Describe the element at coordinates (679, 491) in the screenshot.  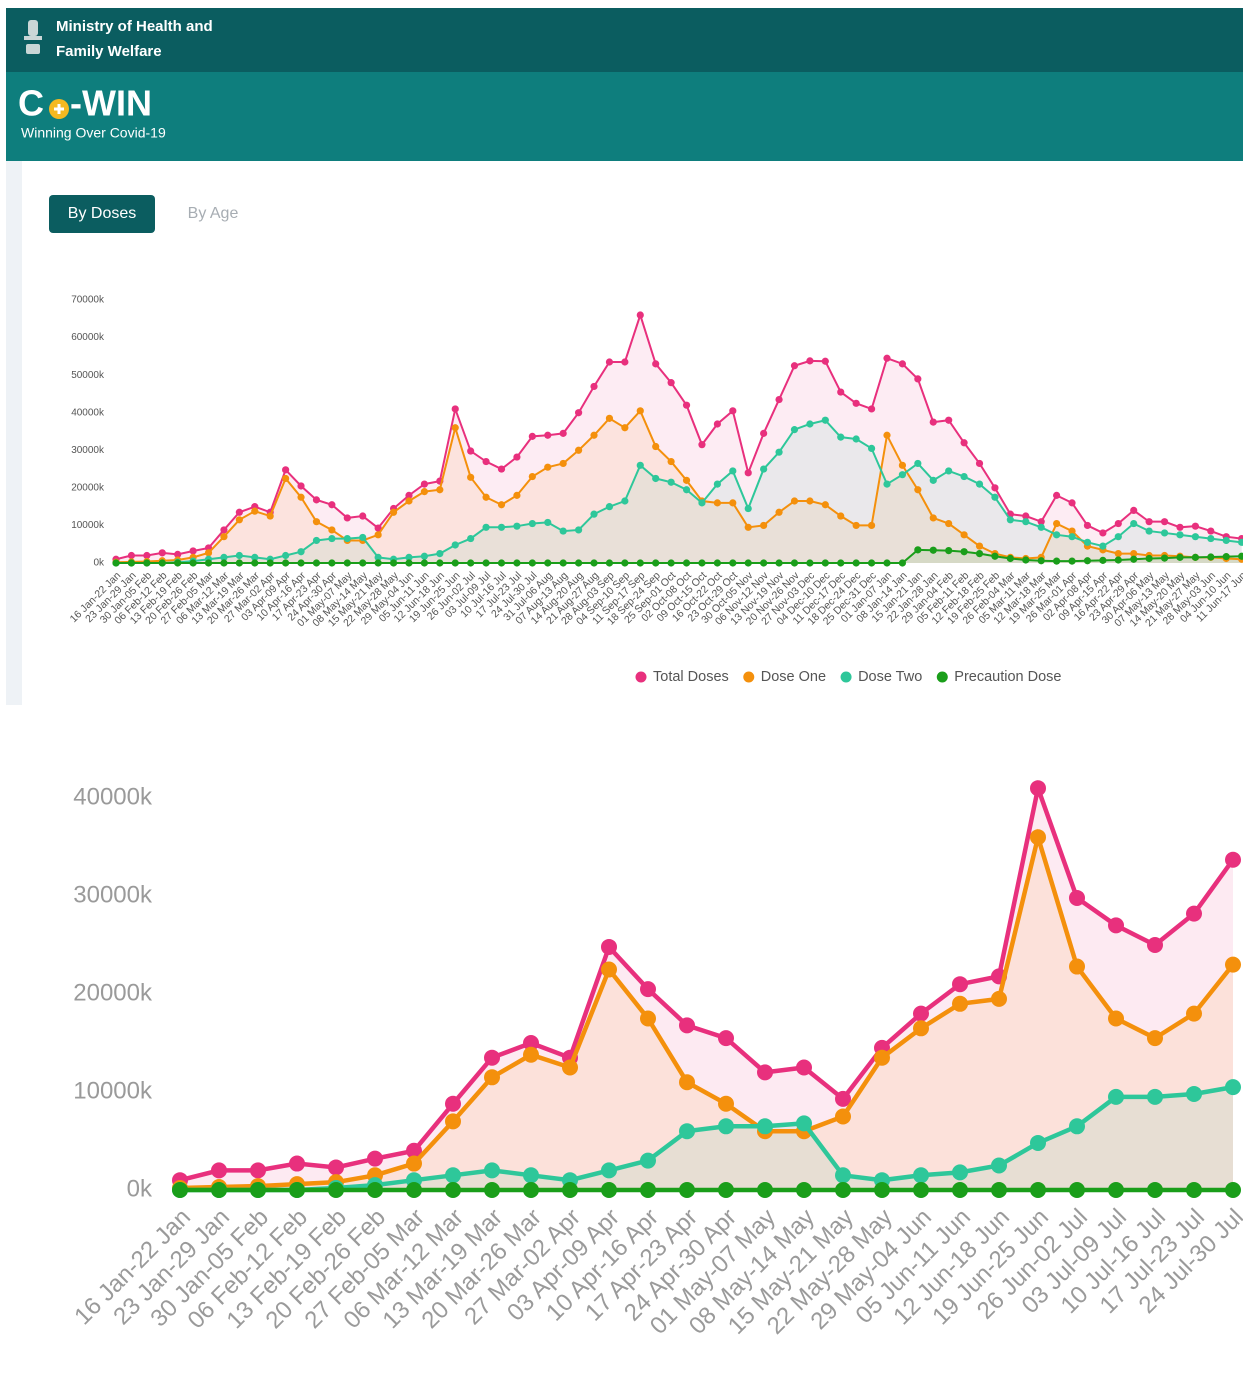
I see `area-fill` at that location.